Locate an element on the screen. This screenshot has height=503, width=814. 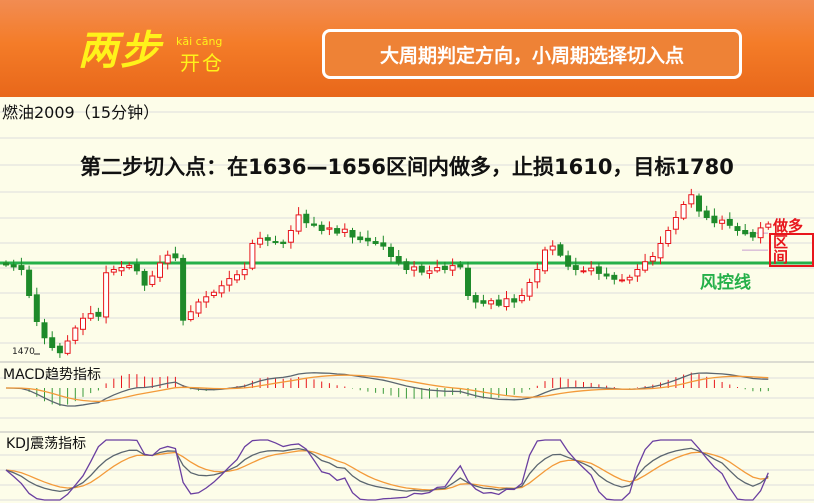
low-price-label: 1470 is located at coordinates (23, 352).